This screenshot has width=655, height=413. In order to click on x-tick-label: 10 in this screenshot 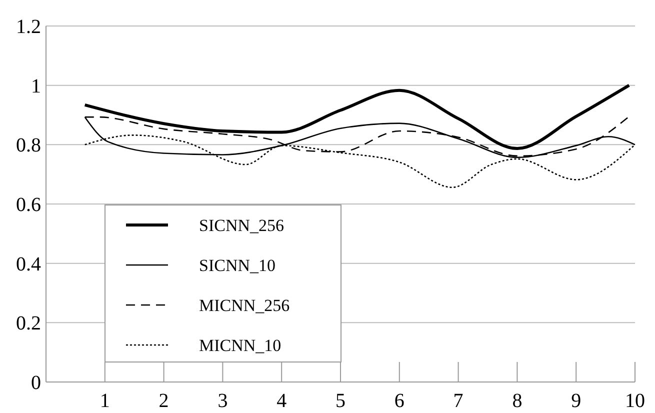, I will do `click(635, 401)`.